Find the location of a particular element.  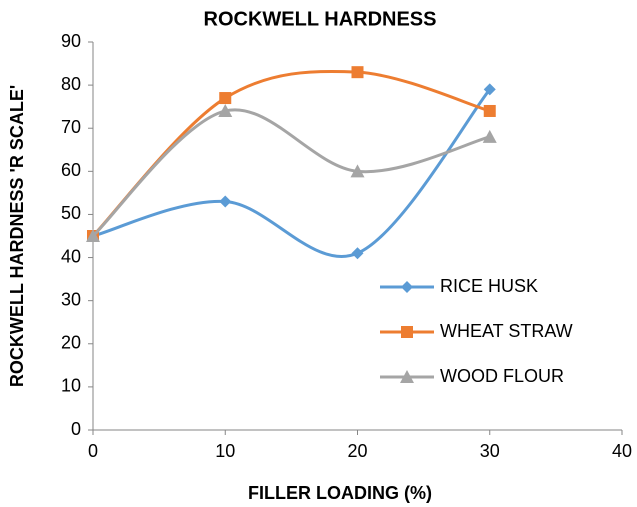

legend-label: RICE HUSK is located at coordinates (489, 286).